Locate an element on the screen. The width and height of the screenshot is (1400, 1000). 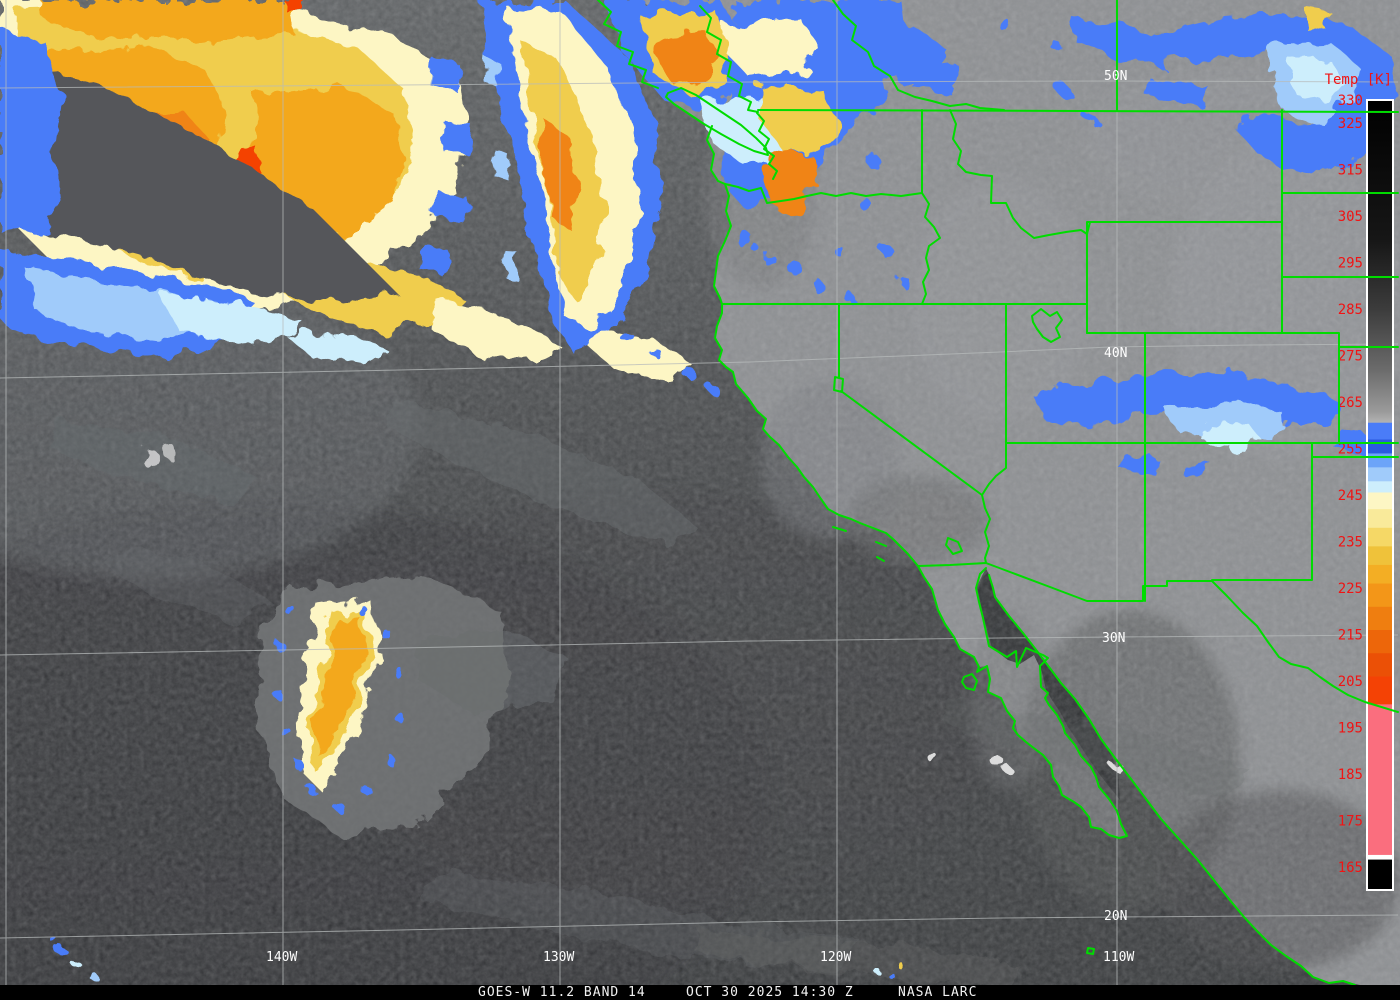
lon-label-110w: 110W is located at coordinates (1118, 957).